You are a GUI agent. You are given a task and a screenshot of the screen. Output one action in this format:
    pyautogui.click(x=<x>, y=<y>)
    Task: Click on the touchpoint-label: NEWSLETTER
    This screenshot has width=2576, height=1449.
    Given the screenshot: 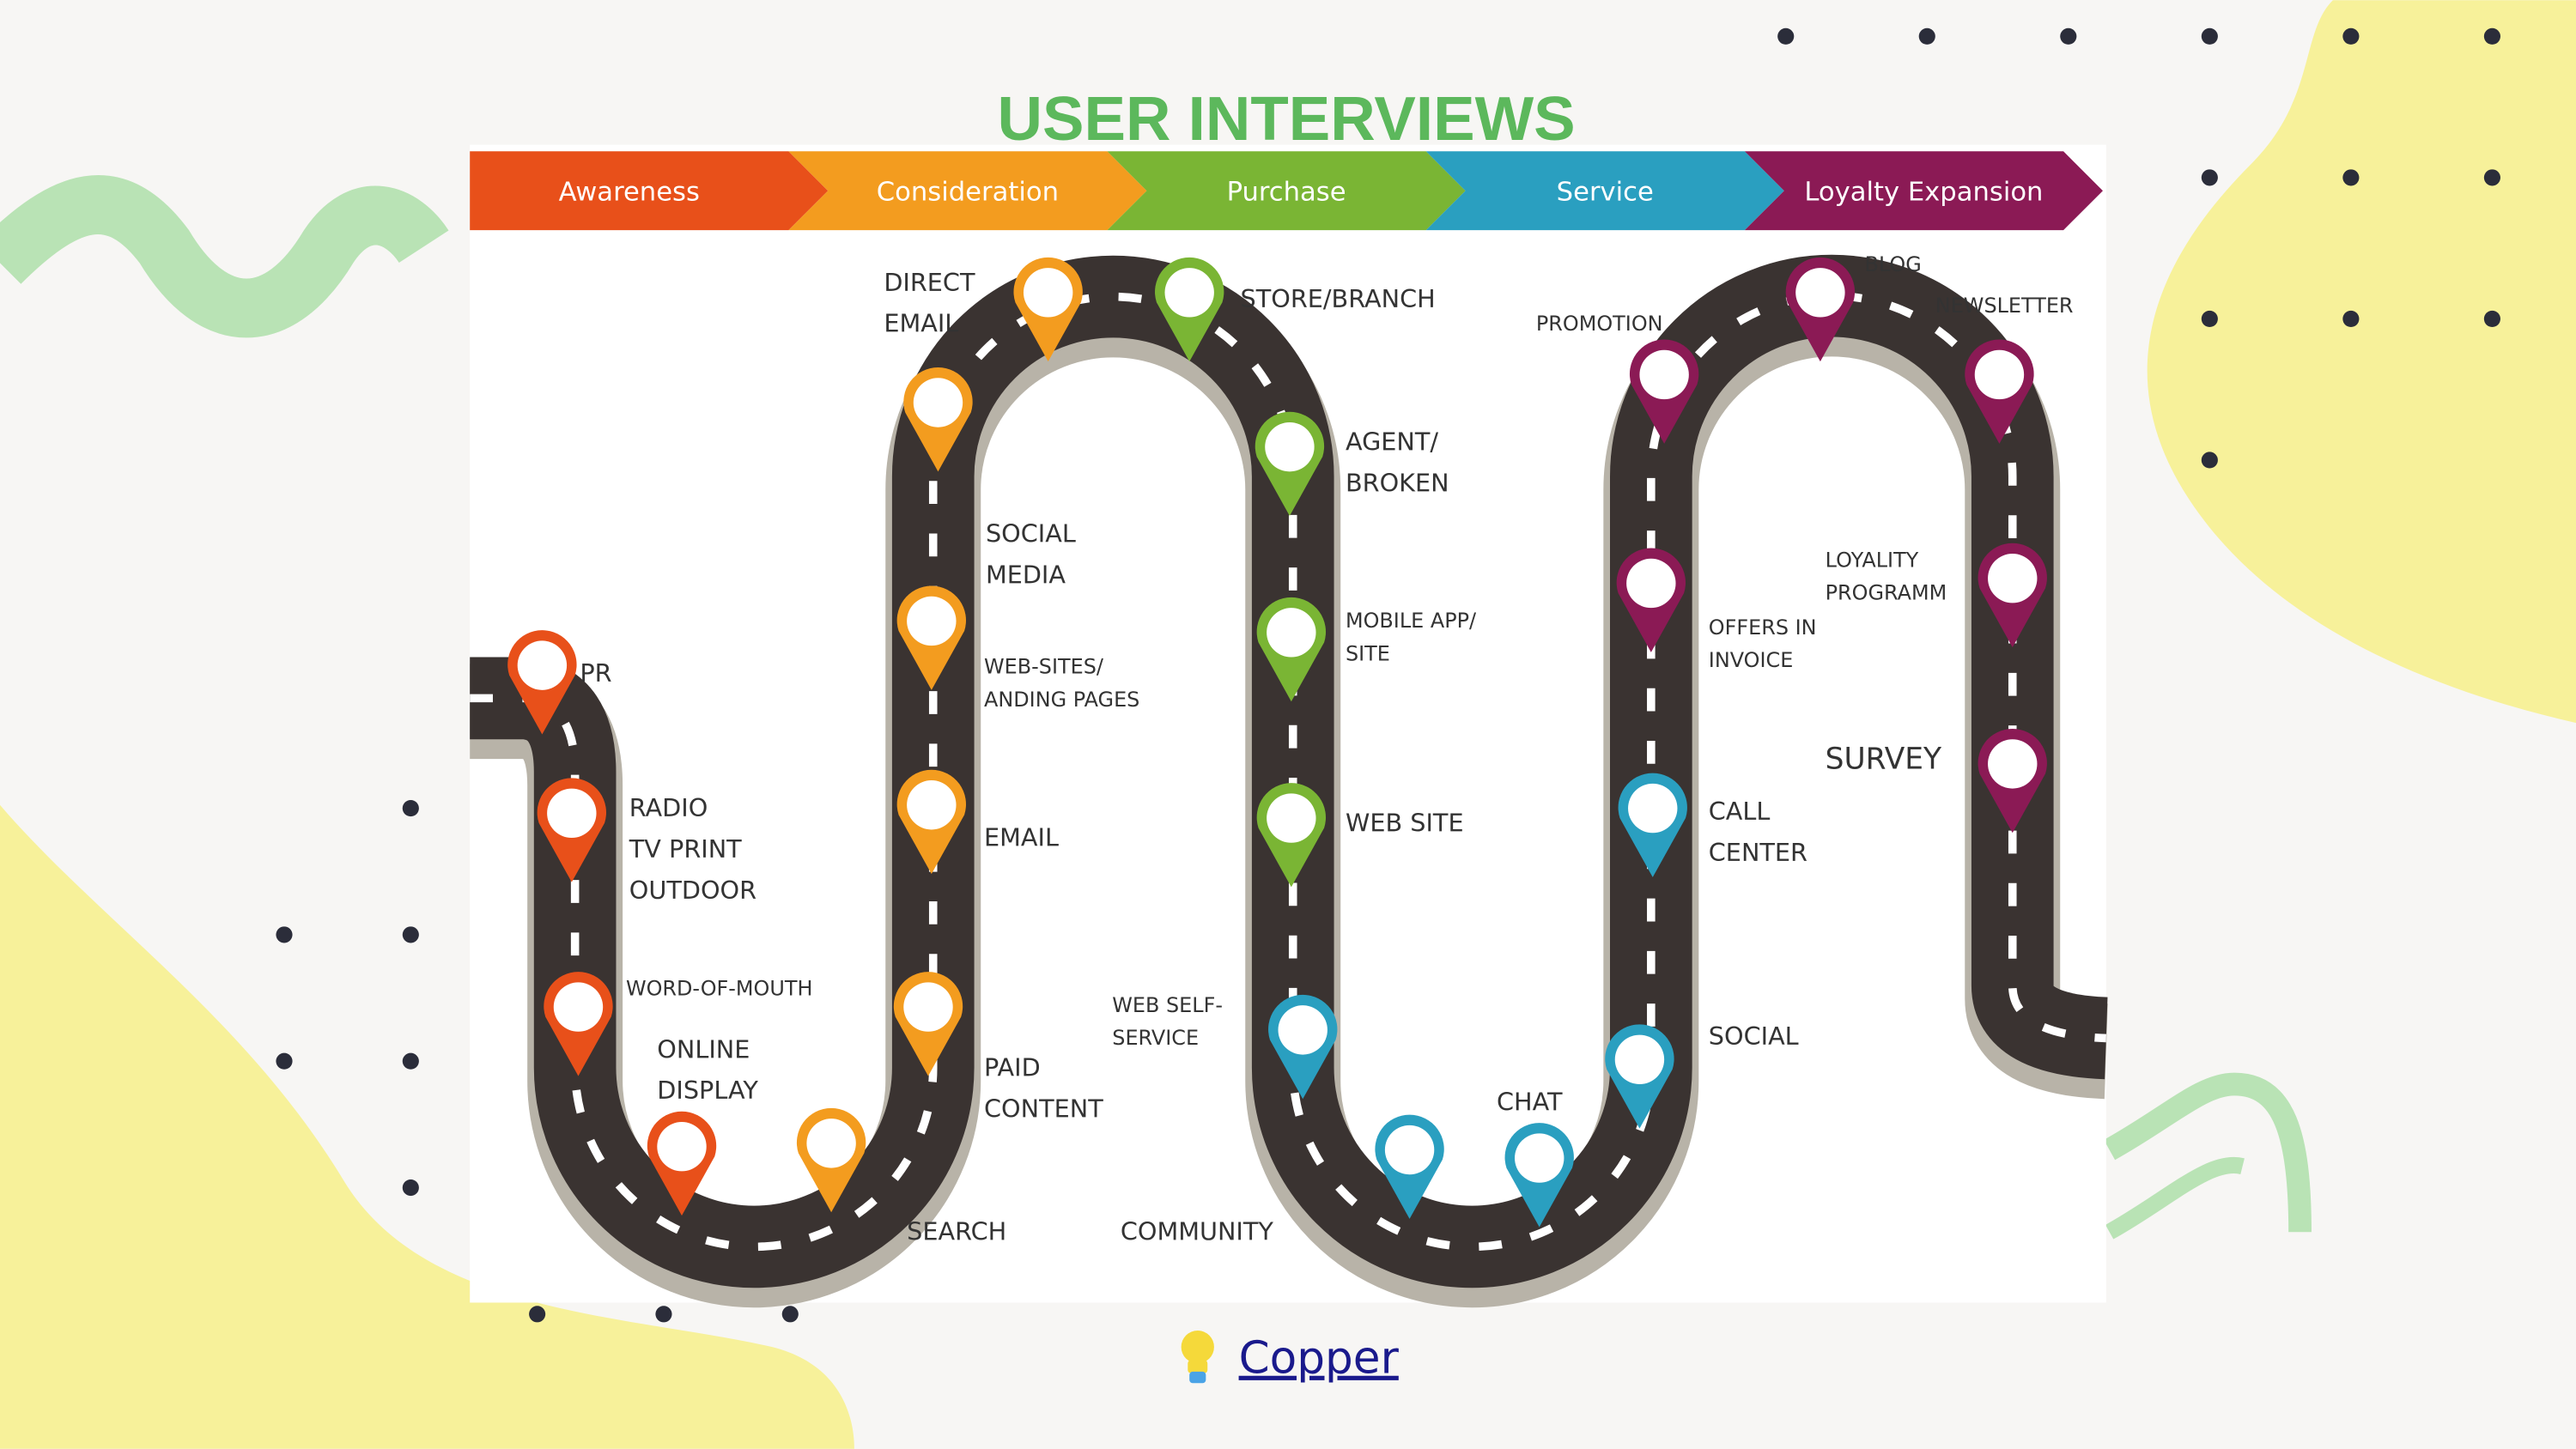 What is the action you would take?
    pyautogui.click(x=2004, y=306)
    